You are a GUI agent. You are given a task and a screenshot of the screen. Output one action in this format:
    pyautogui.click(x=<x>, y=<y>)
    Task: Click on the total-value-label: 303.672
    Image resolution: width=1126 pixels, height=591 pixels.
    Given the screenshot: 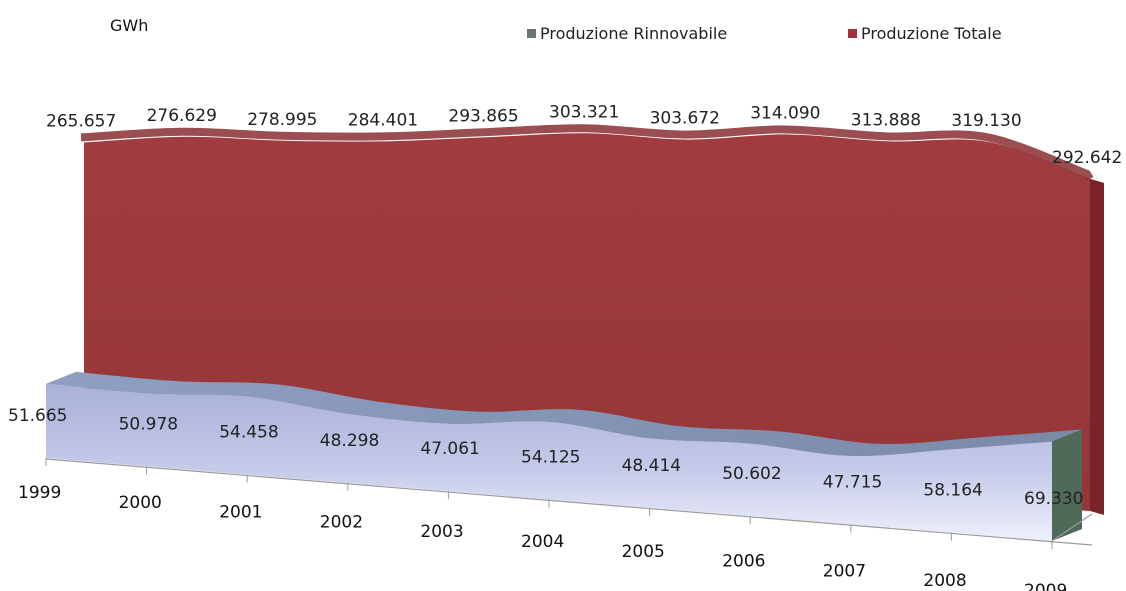 What is the action you would take?
    pyautogui.click(x=685, y=119)
    